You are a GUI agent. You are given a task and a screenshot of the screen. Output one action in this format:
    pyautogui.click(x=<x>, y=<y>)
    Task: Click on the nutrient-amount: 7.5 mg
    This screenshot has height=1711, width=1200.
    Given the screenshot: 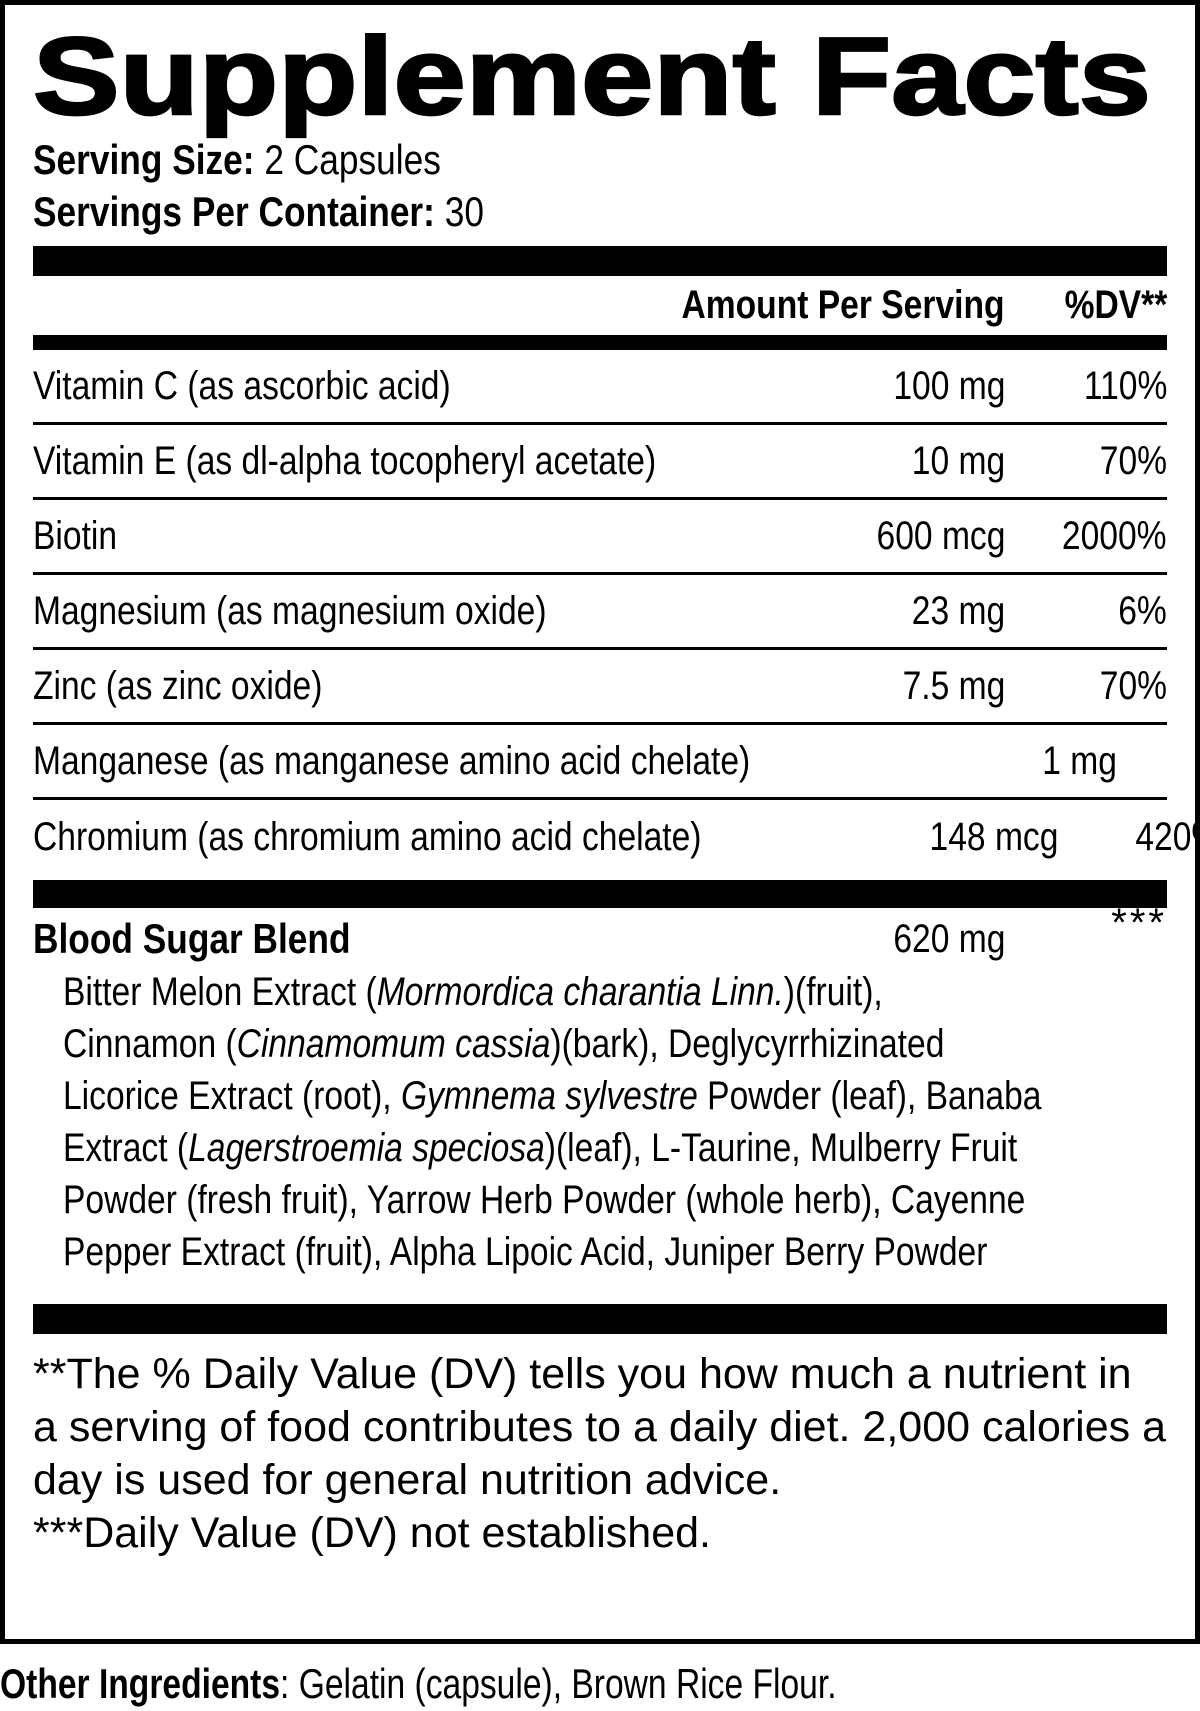 What is the action you would take?
    pyautogui.click(x=953, y=685)
    